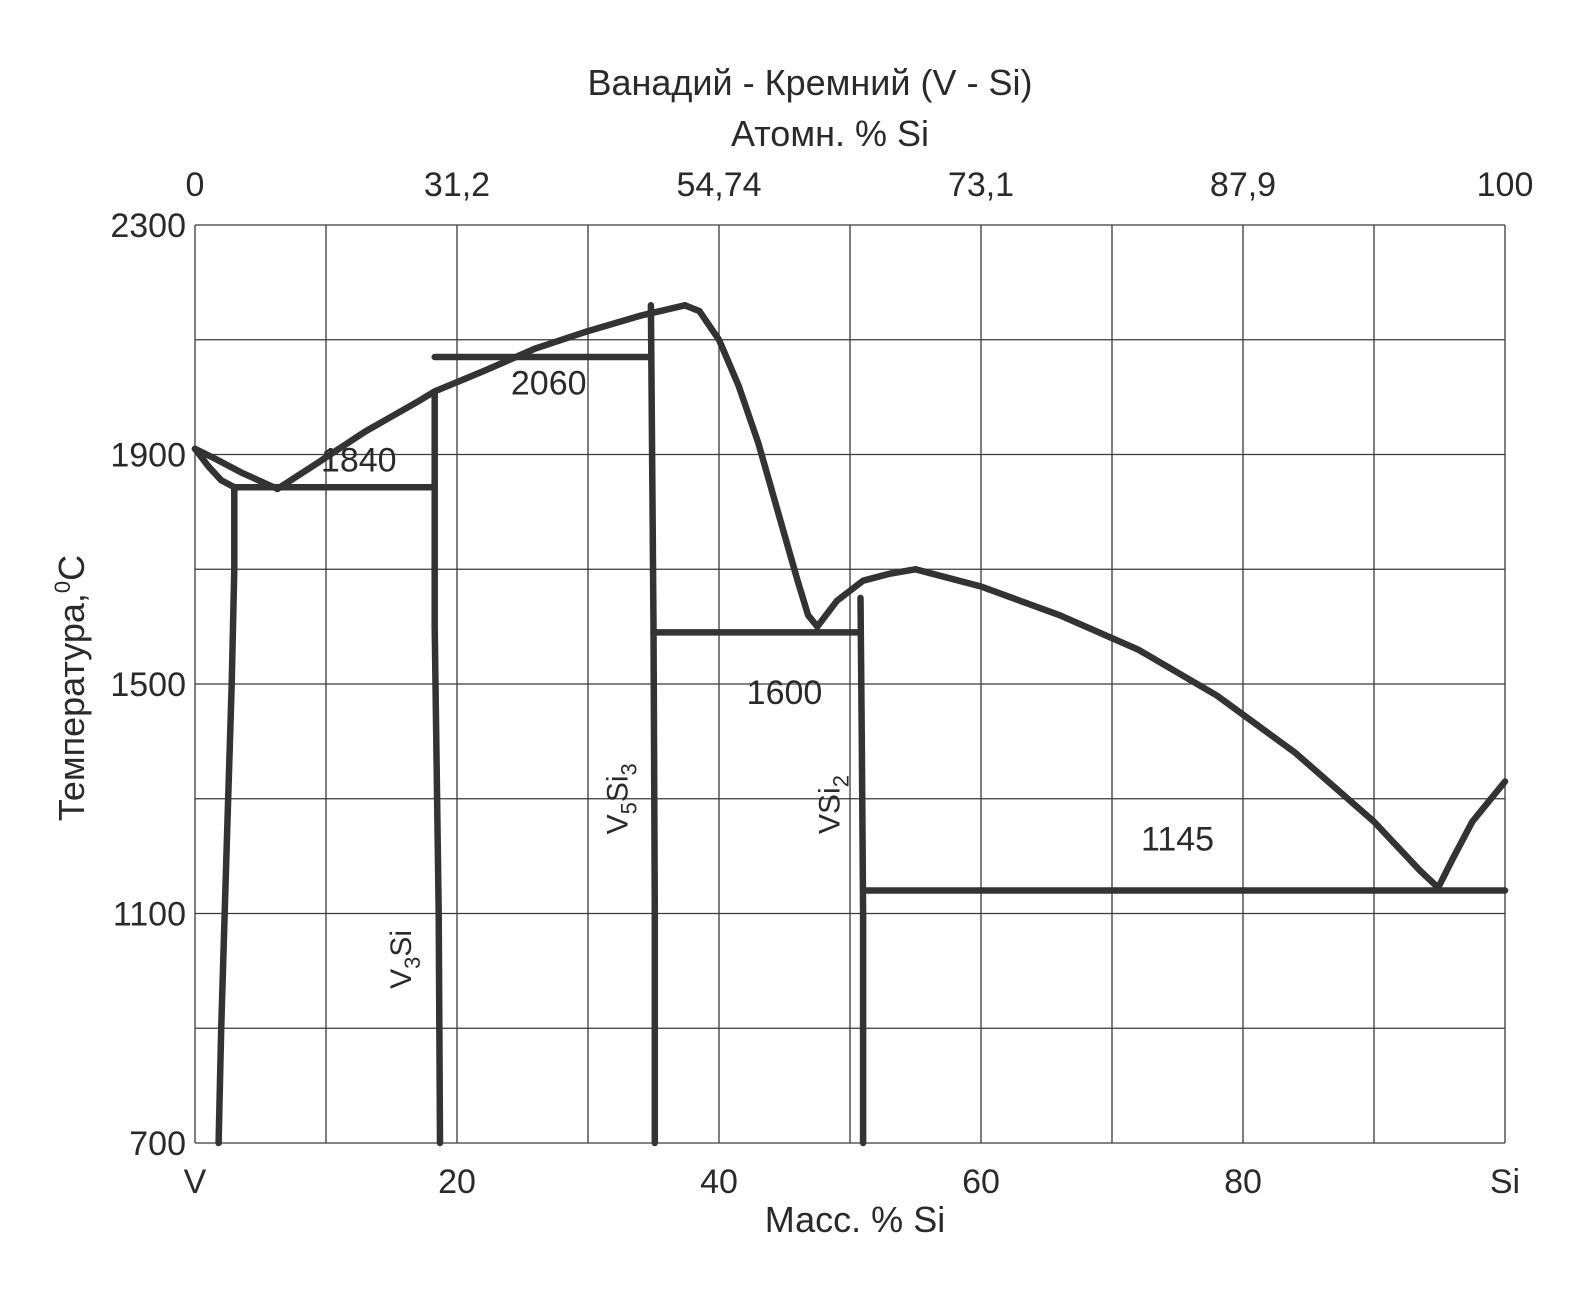 The width and height of the screenshot is (1577, 1297). Describe the element at coordinates (981, 185) in the screenshot. I see `top-tick-label: 73,1` at that location.